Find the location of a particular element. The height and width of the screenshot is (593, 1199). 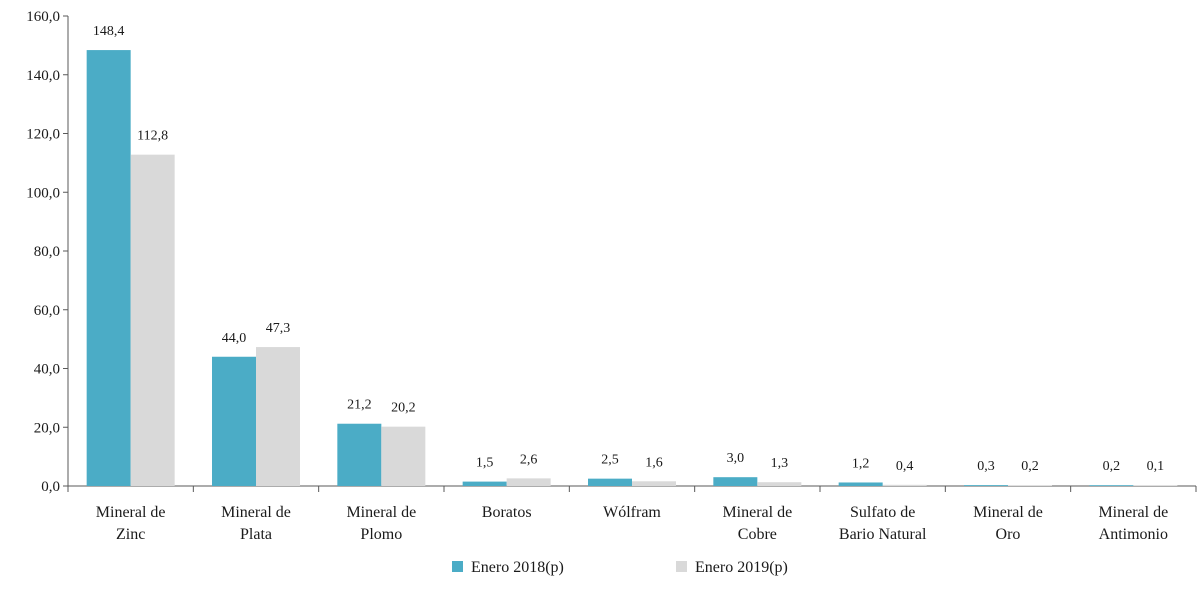

data-label: 1,5 is located at coordinates (485, 463).